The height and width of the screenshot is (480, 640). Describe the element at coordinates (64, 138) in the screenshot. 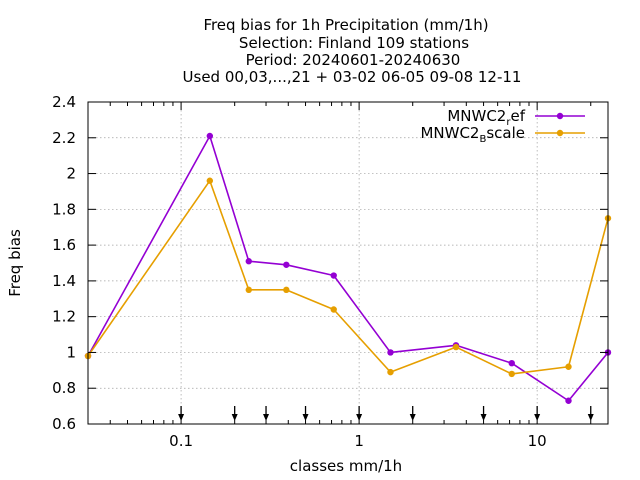

I see `y-tick-label: 2.2` at that location.